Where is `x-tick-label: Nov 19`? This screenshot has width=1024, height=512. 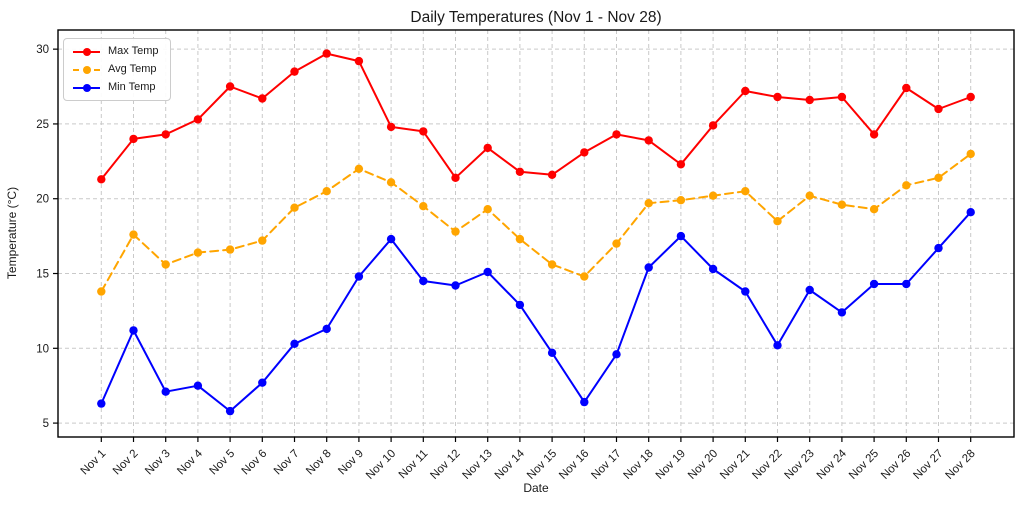 x-tick-label: Nov 19 is located at coordinates (671, 465).